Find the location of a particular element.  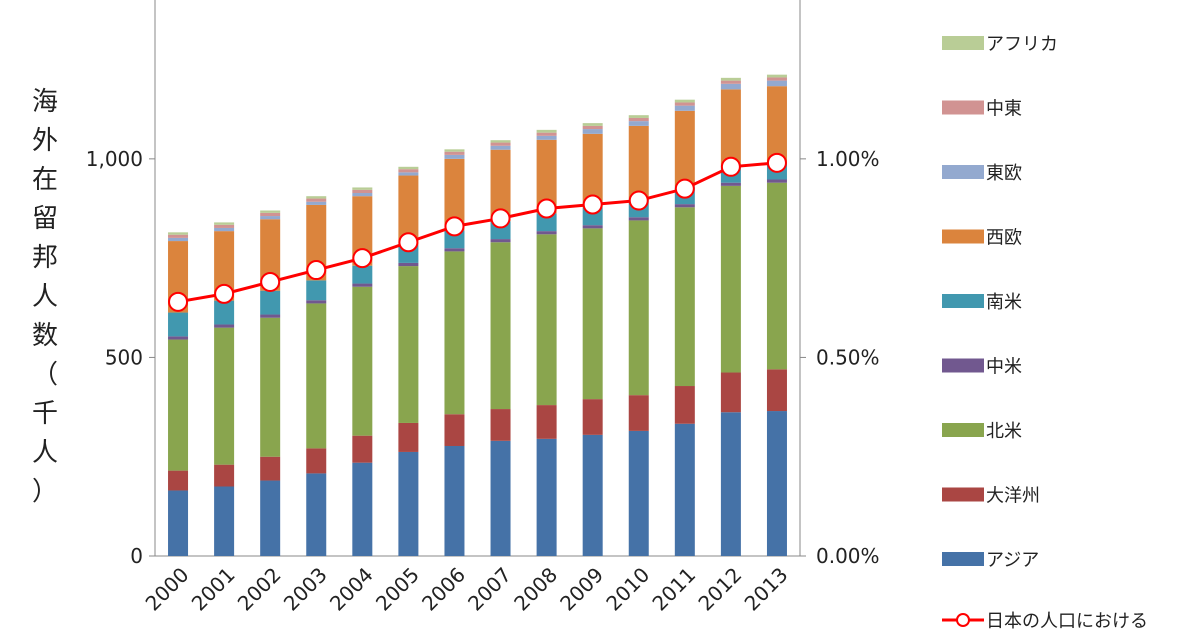

x-tick-label: 2009 is located at coordinates (581, 589).